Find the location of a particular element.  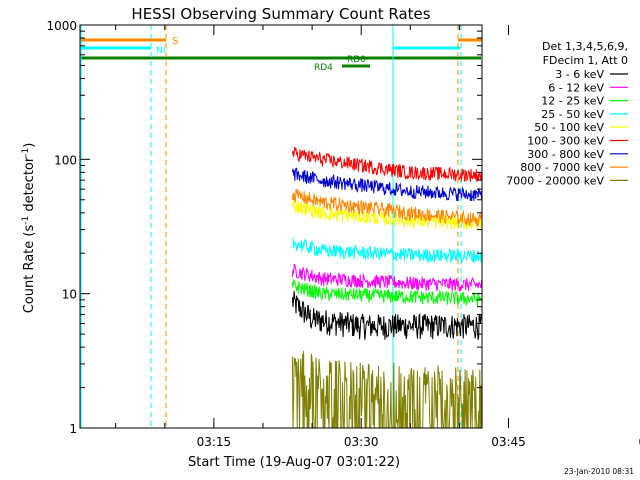

legend-header-1: Det 1,3,4,5,6,9, is located at coordinates (585, 46).